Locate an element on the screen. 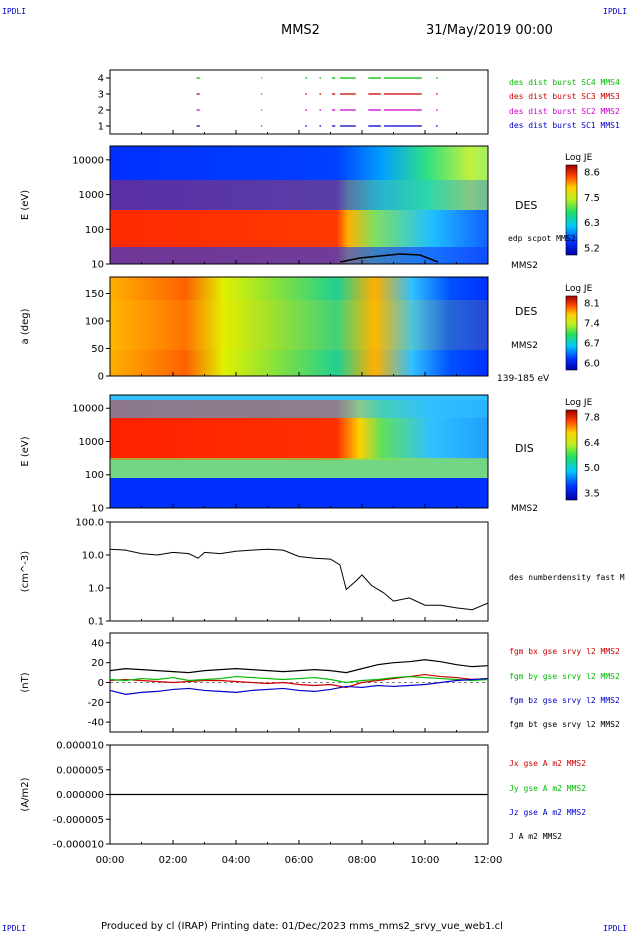  y-axis-title: a (deg) is located at coordinates (25, 326).